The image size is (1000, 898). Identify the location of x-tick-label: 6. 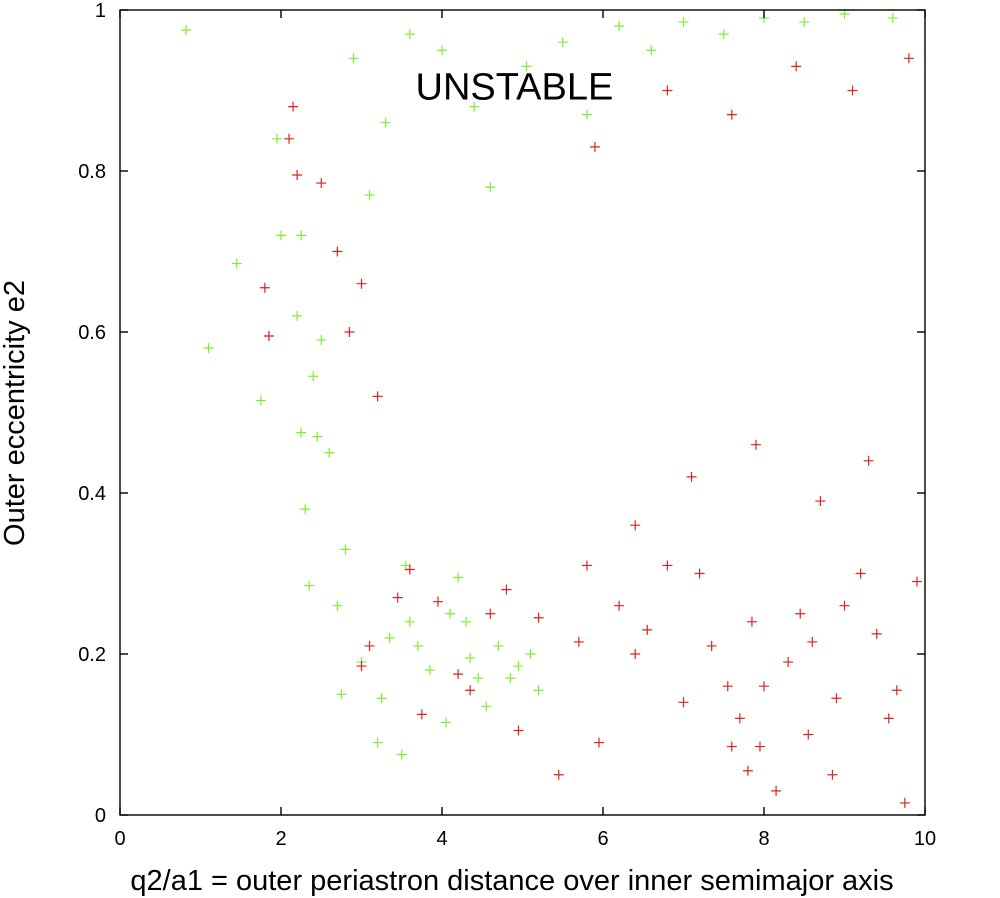
(602, 839).